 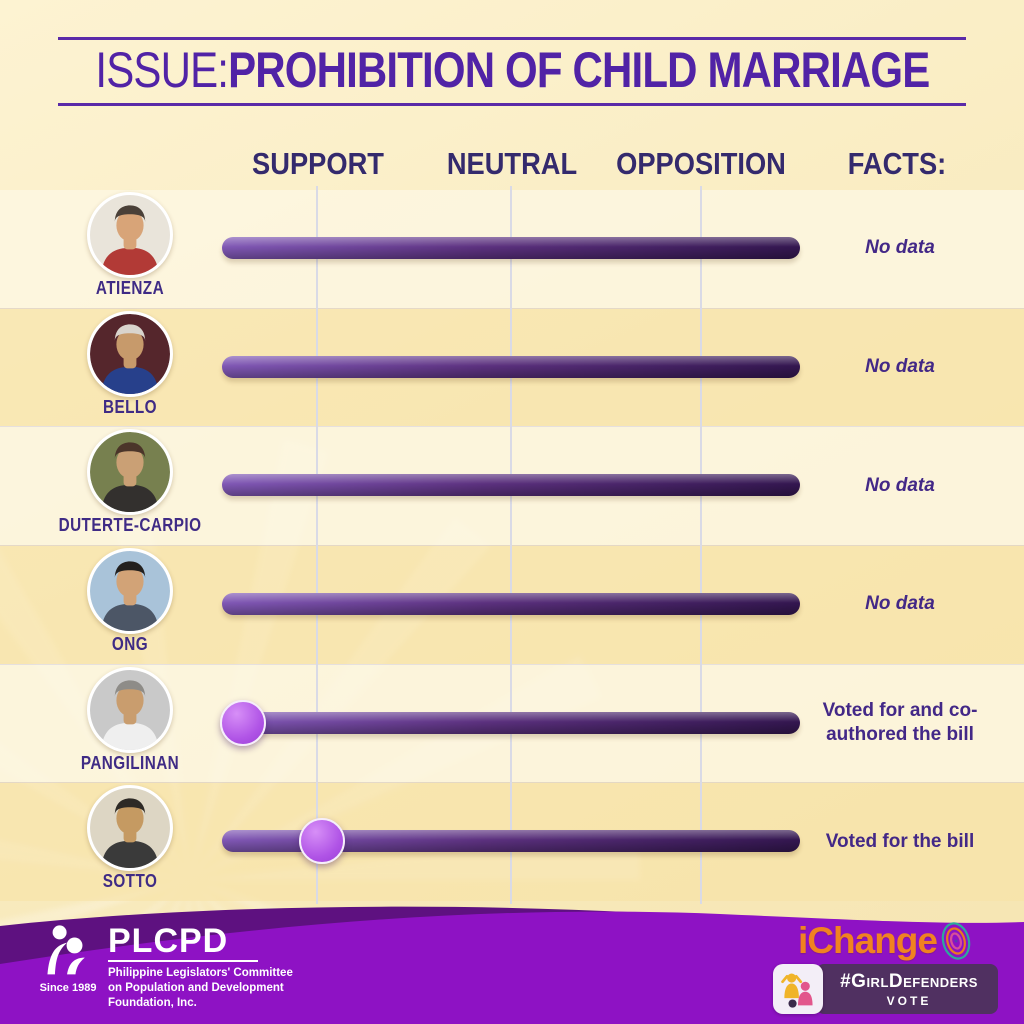 What do you see at coordinates (701, 163) in the screenshot?
I see `column-header-opposition: OPPOSITION` at bounding box center [701, 163].